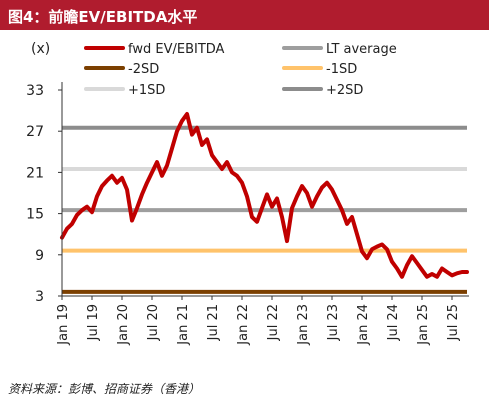  What do you see at coordinates (453, 322) in the screenshot?
I see `x-tick-label: Jul 25` at bounding box center [453, 322].